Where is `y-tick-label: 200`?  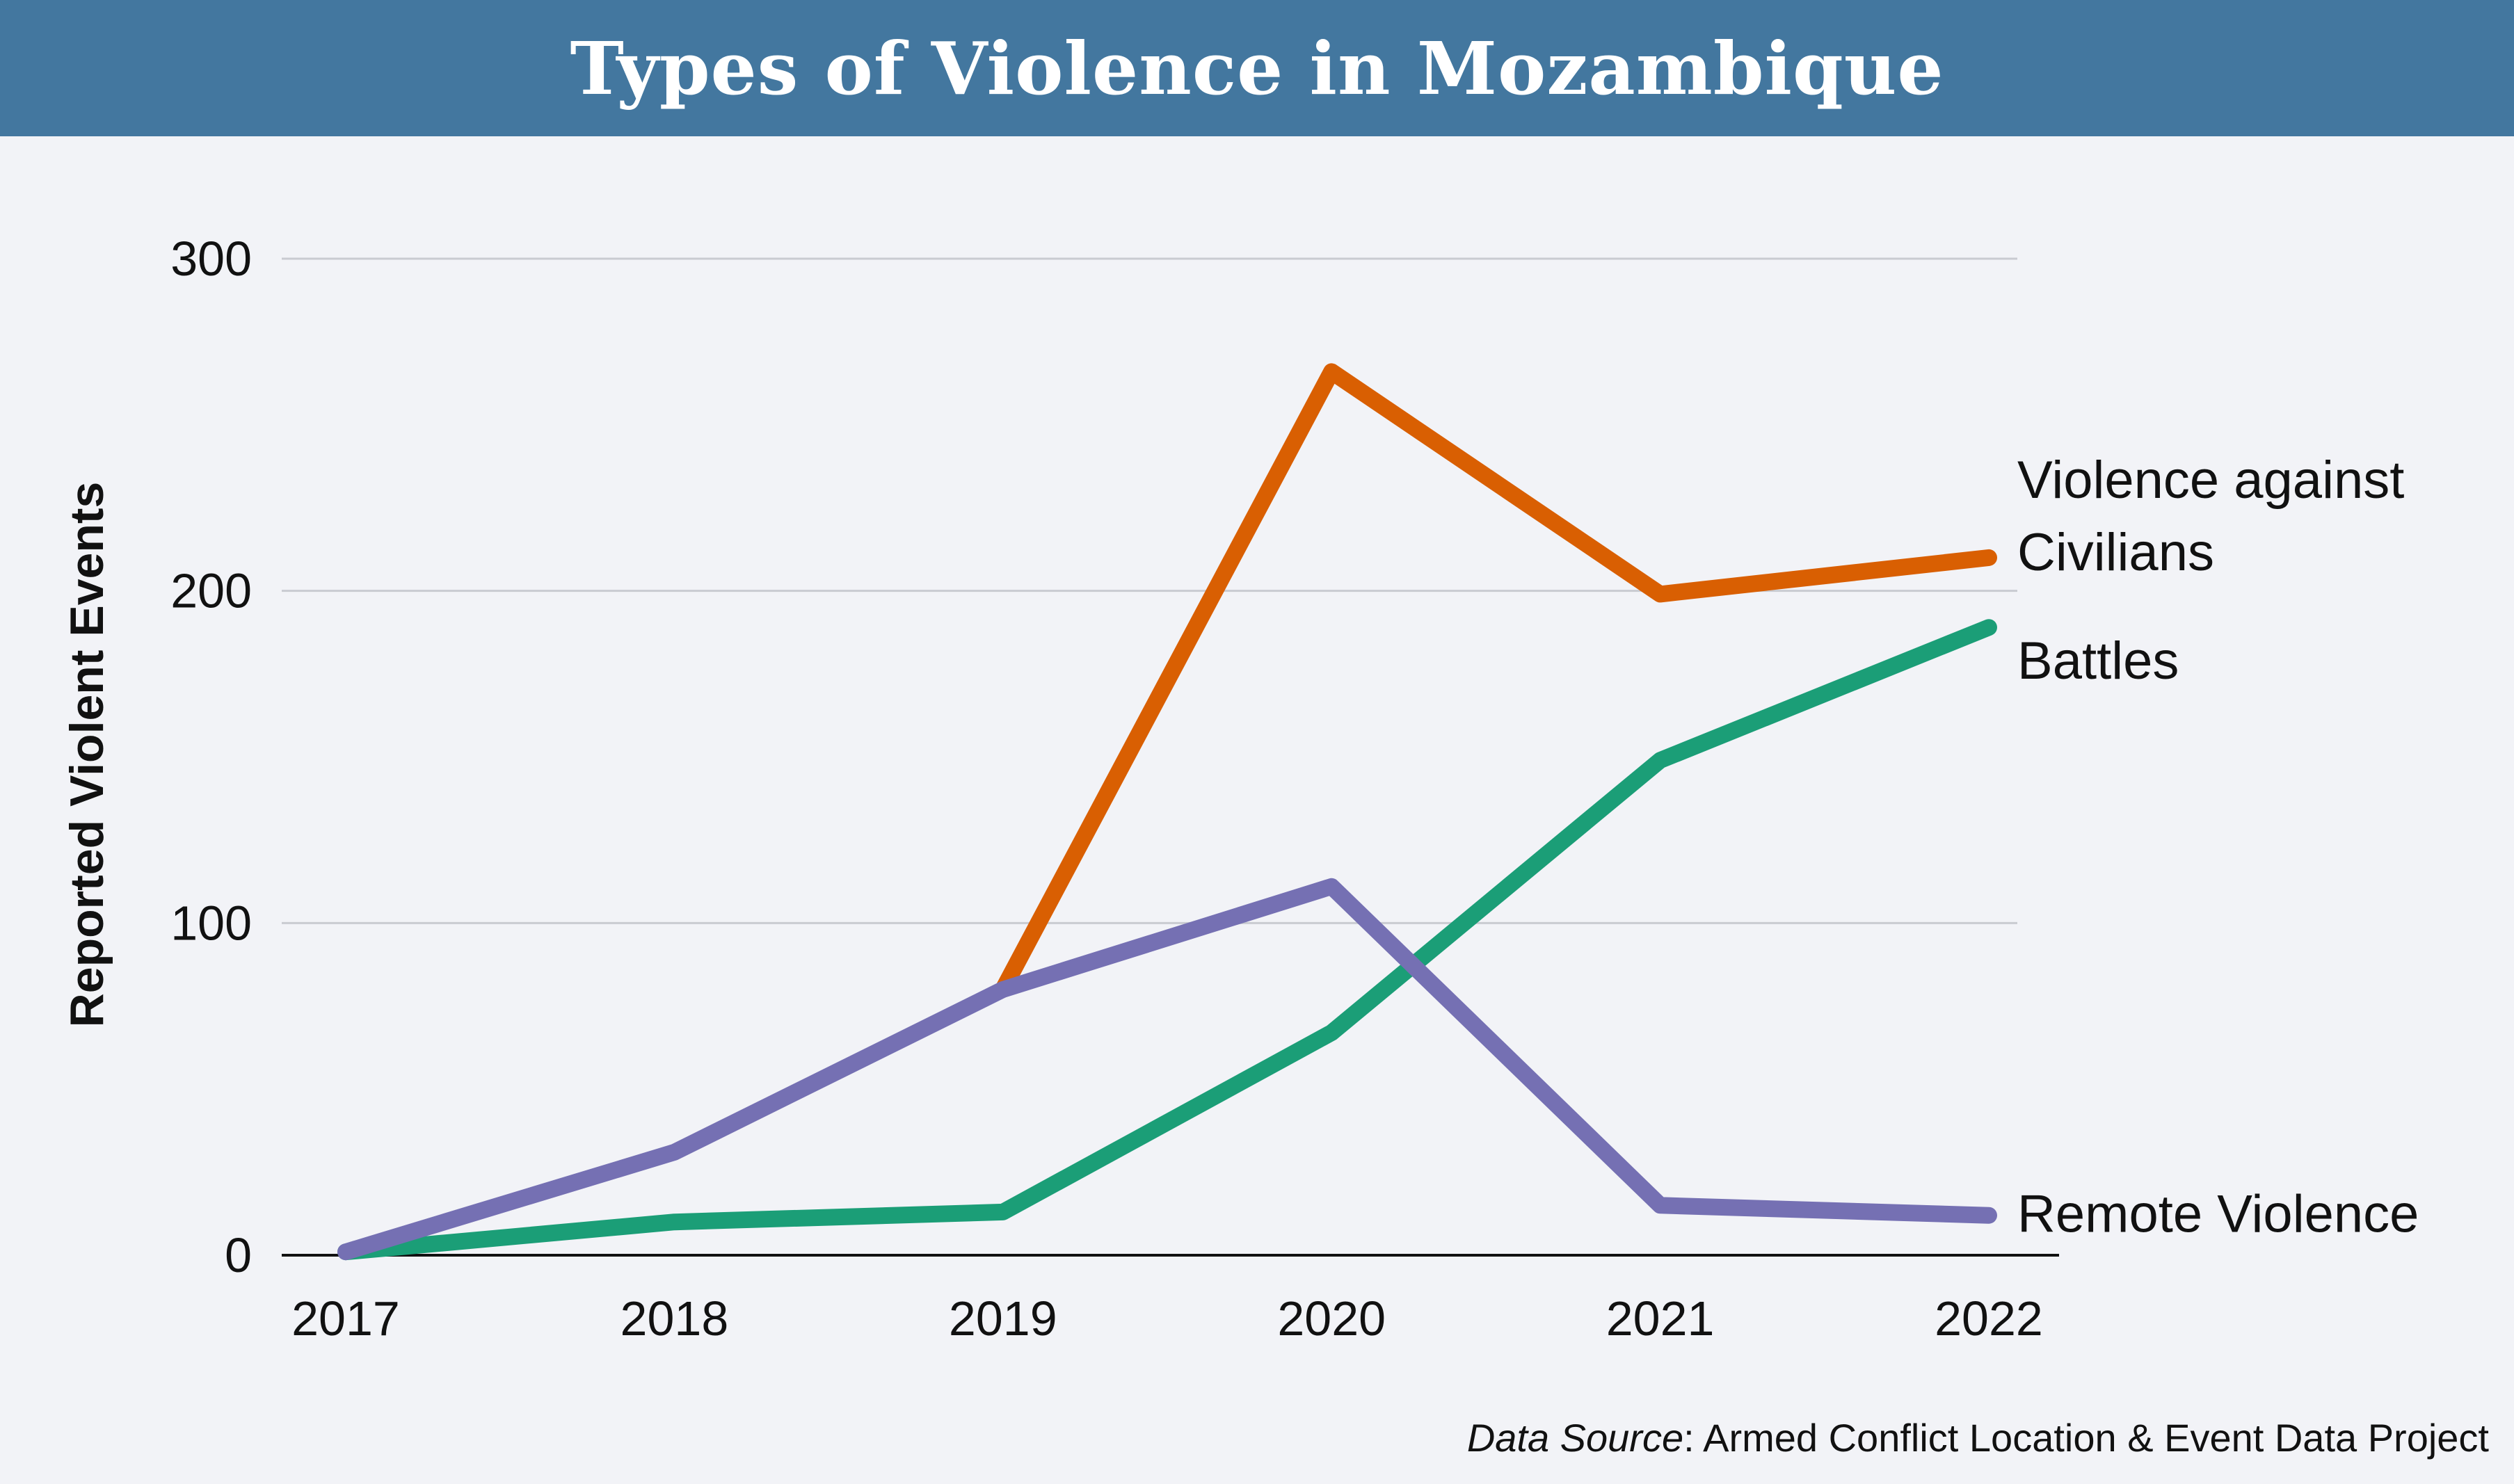
y-tick-label: 200 is located at coordinates (211, 591).